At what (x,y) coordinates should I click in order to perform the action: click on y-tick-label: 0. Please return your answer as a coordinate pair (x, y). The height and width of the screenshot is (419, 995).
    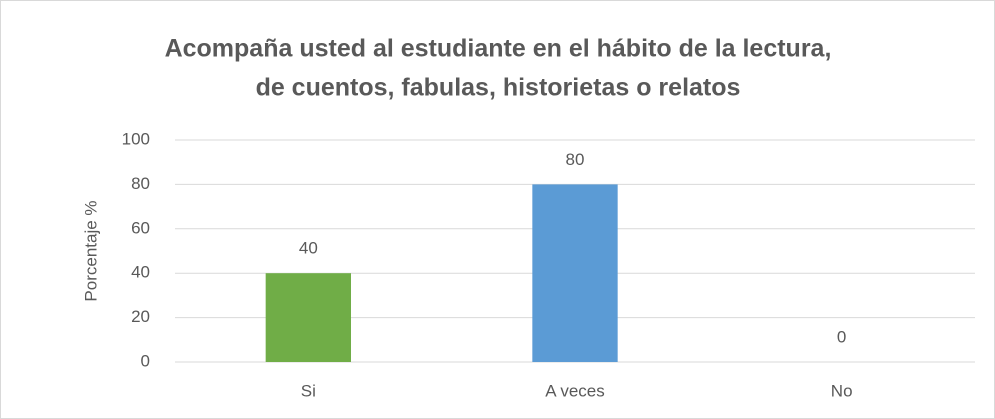
    Looking at the image, I should click on (145, 360).